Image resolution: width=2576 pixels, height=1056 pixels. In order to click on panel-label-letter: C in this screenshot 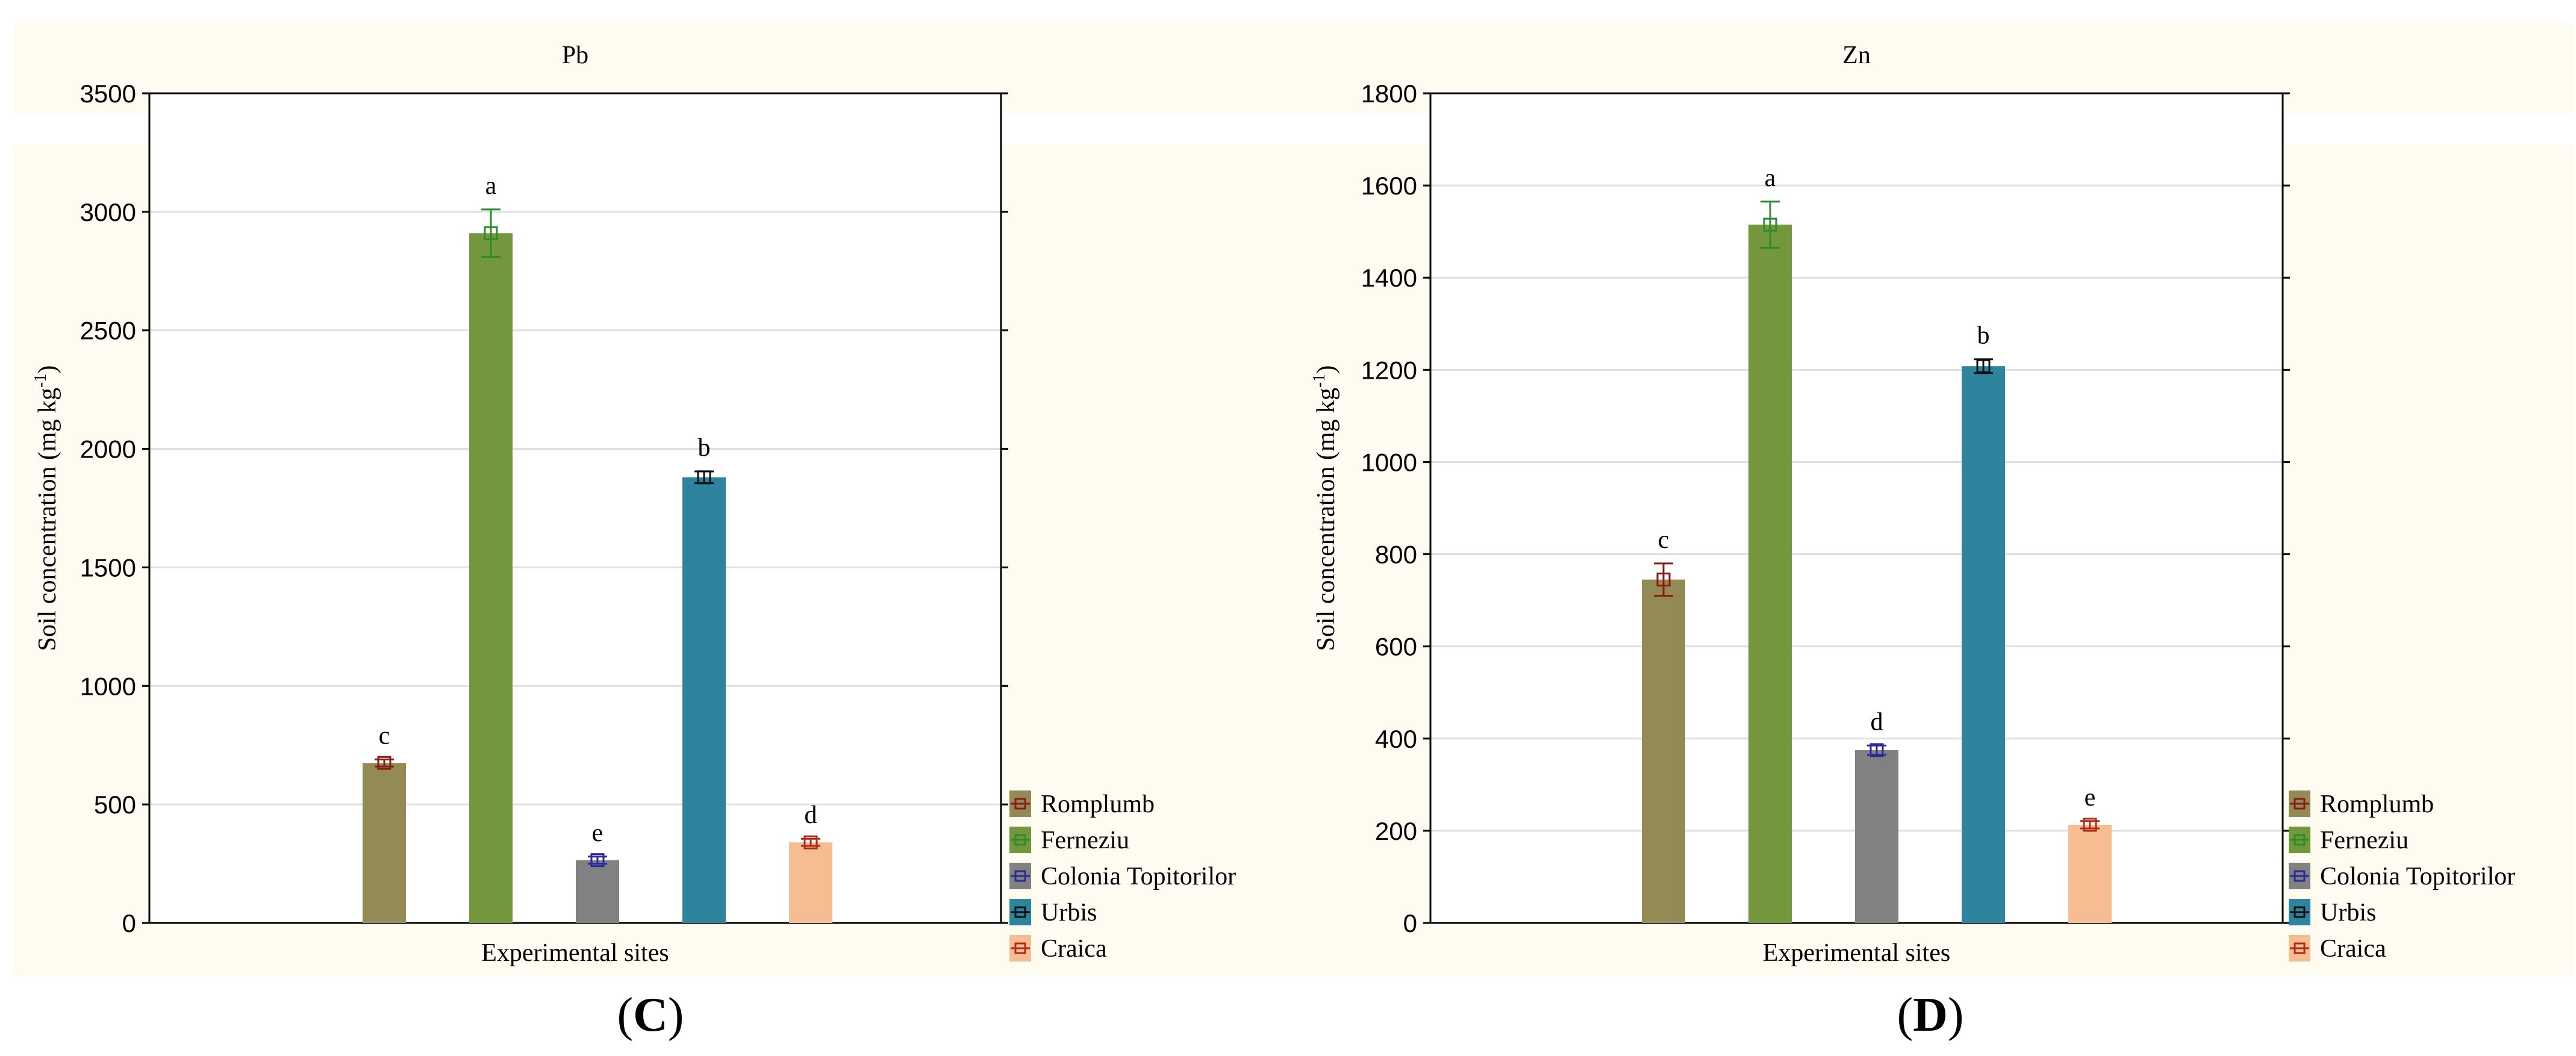, I will do `click(650, 1015)`.